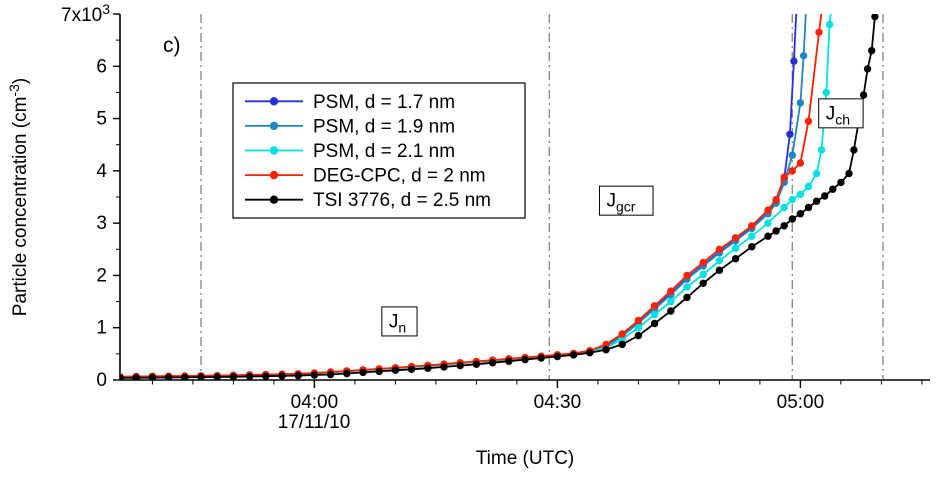 Image resolution: width=941 pixels, height=477 pixels. I want to click on legend-entry-2: PSM, d = 1.9 nm, so click(350, 126).